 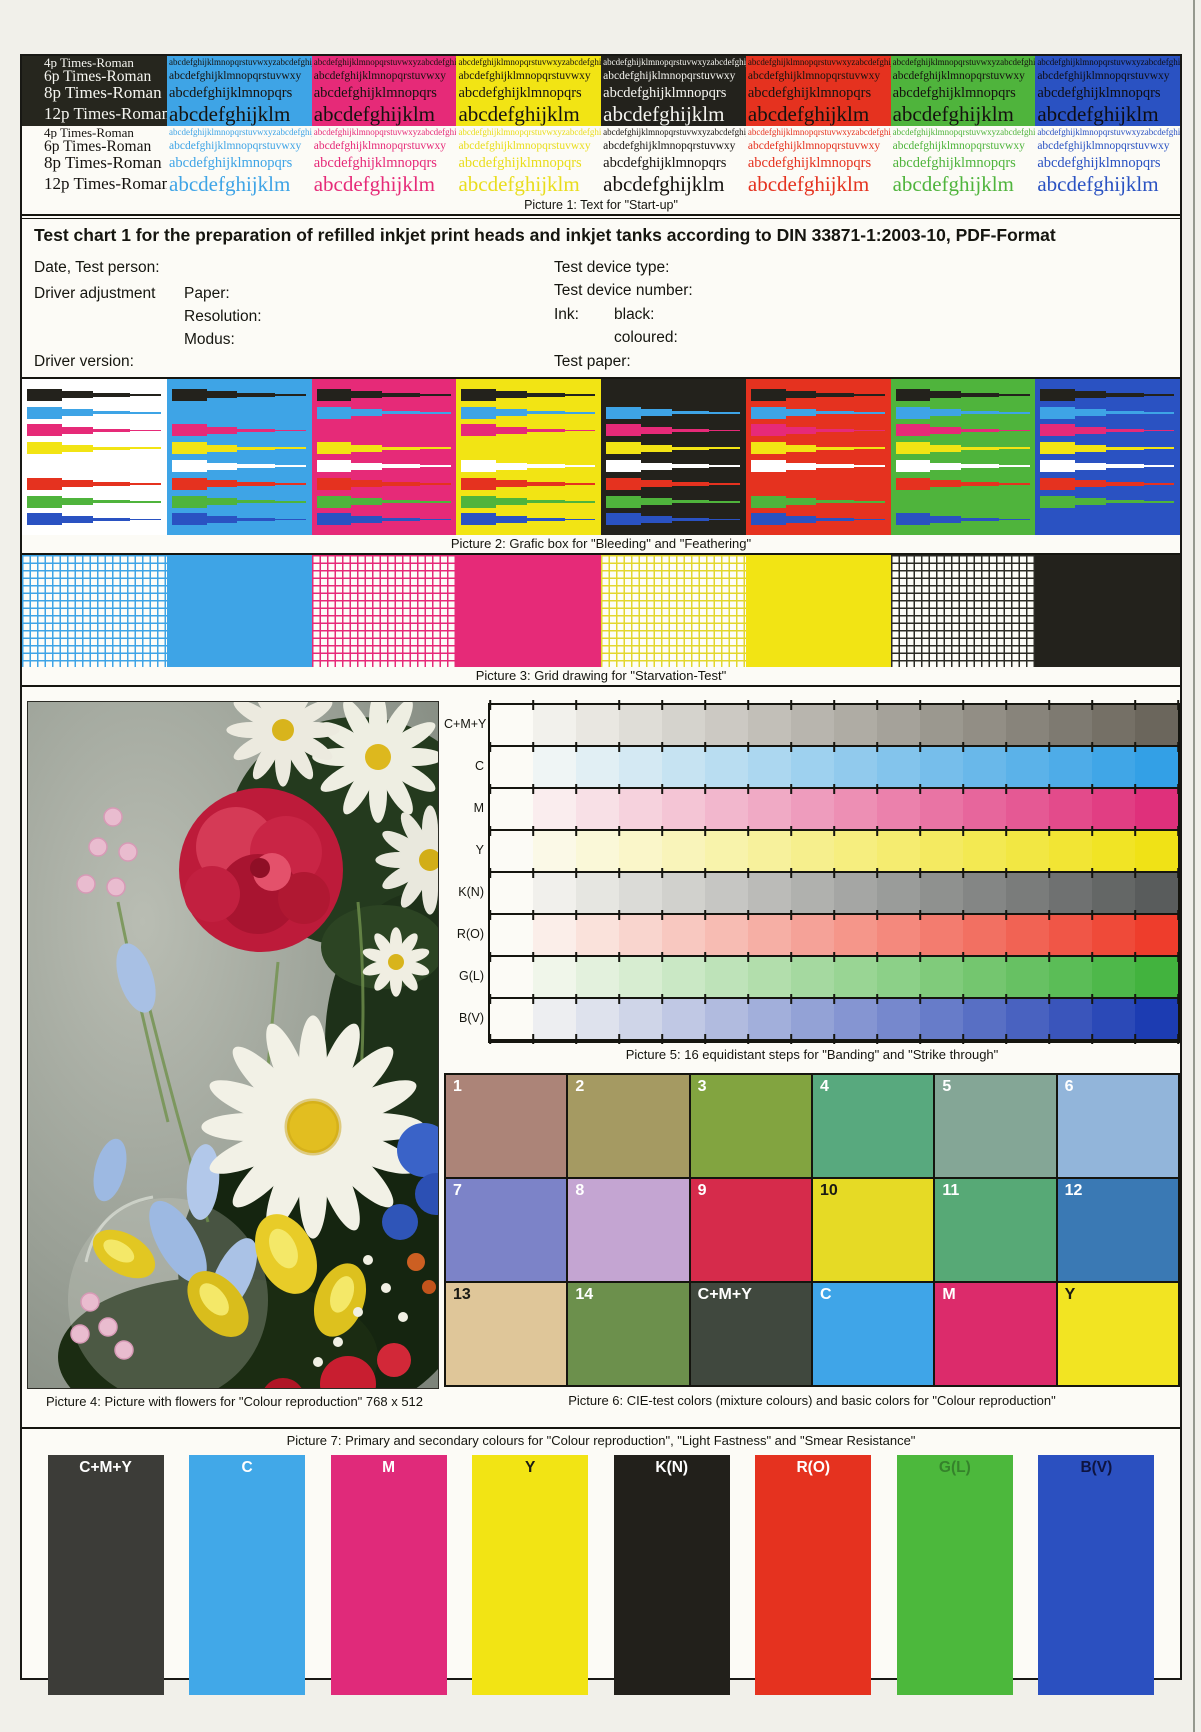 What do you see at coordinates (119, 1251) in the screenshot?
I see `freesia-highlight` at bounding box center [119, 1251].